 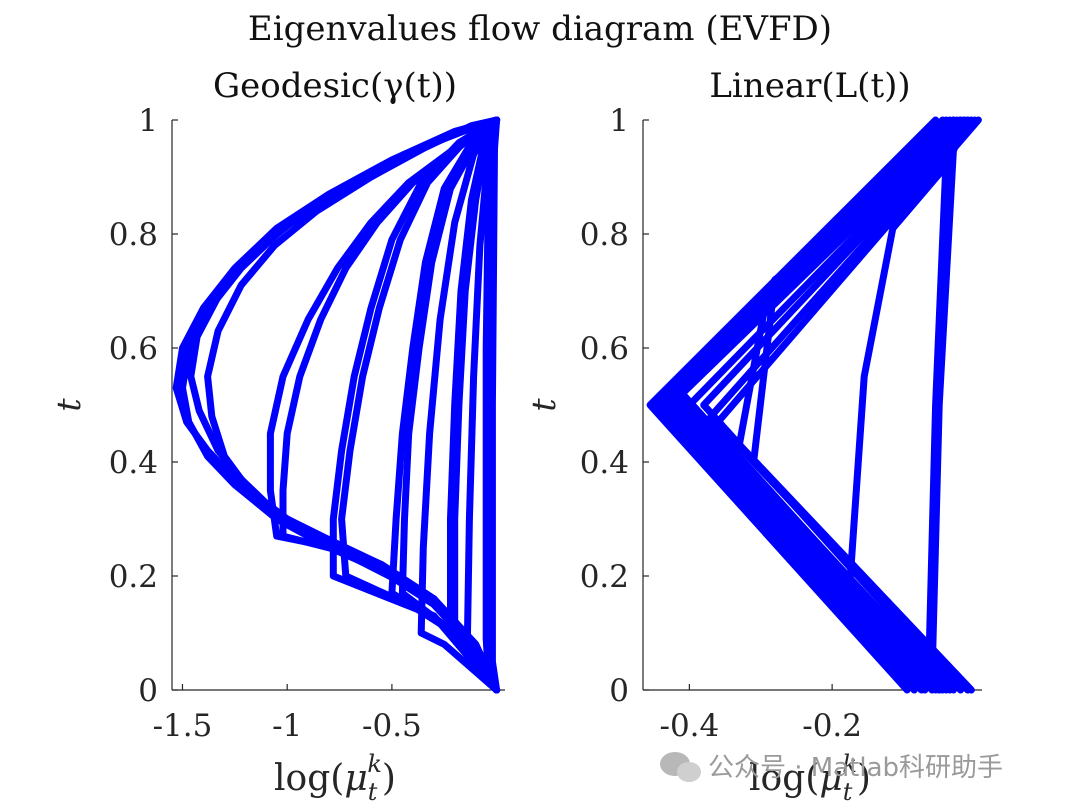 I want to click on left-panel-title: Geodesic(γ(t)), so click(x=335, y=86).